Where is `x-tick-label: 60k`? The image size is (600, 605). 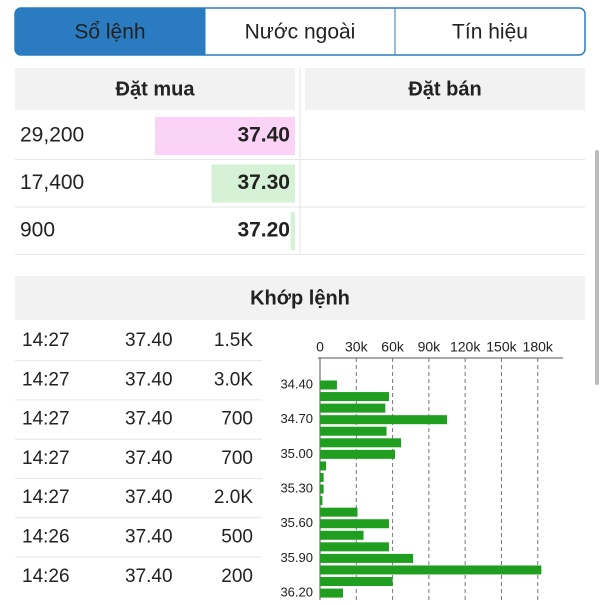
x-tick-label: 60k is located at coordinates (393, 347).